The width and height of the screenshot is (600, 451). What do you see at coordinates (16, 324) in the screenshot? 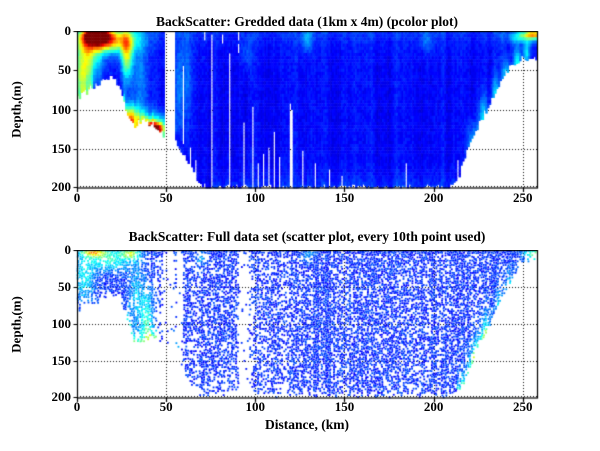
I see `scatter-y-axis-label: Depth,(m)` at bounding box center [16, 324].